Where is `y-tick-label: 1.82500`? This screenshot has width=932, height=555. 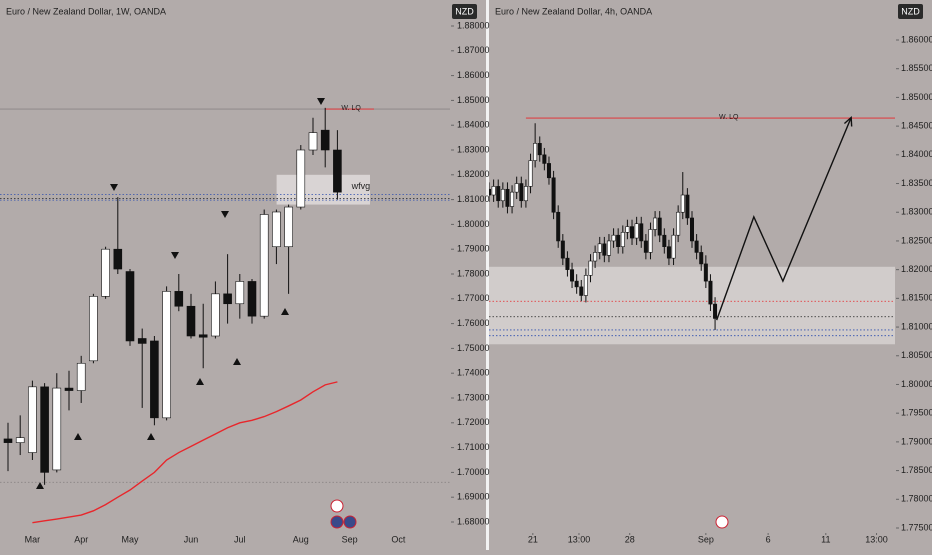 y-tick-label: 1.82500 is located at coordinates (916, 240).